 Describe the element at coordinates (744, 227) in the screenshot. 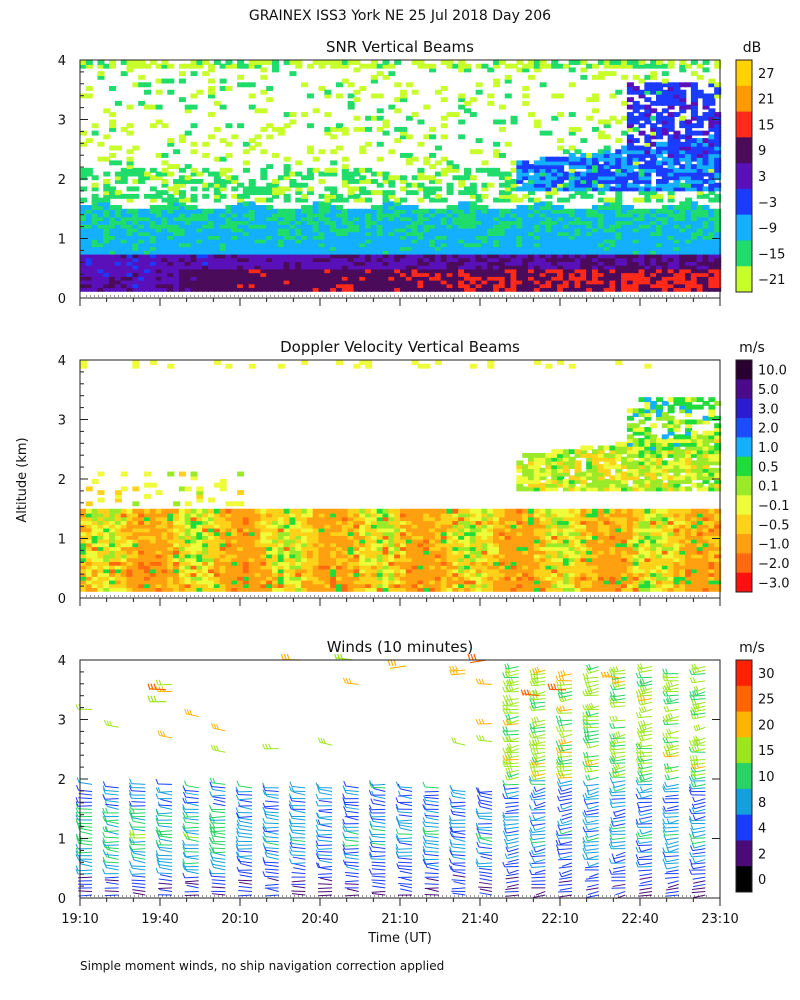

I see `colorbar-swatch` at that location.